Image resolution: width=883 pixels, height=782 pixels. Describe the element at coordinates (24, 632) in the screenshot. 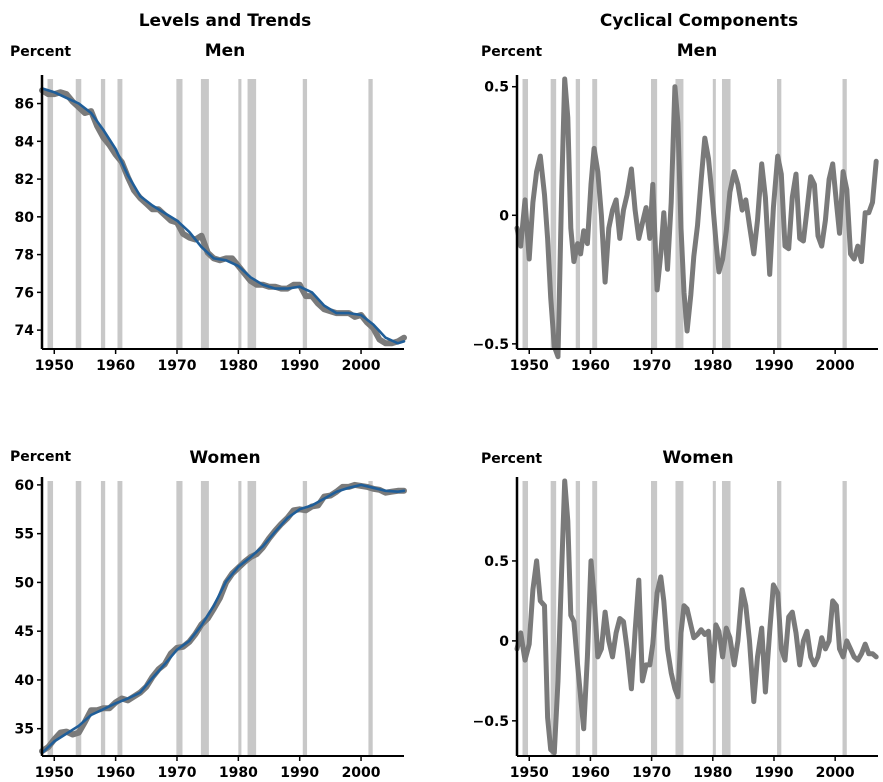

I see `y-tick-label: 45` at that location.